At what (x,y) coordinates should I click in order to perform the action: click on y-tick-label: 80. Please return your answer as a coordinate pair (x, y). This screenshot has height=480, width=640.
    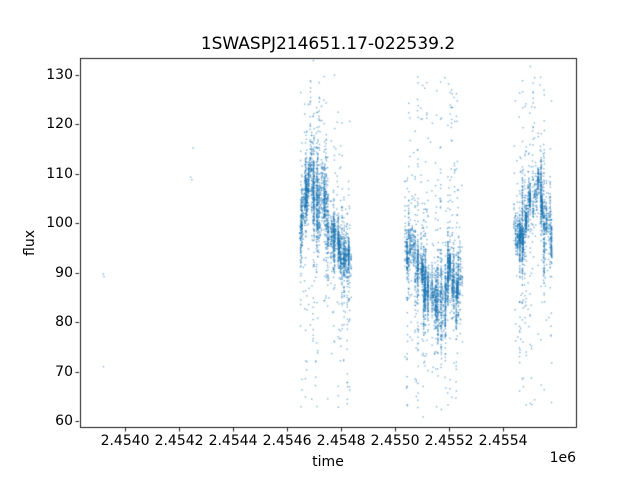
    Looking at the image, I should click on (64, 322).